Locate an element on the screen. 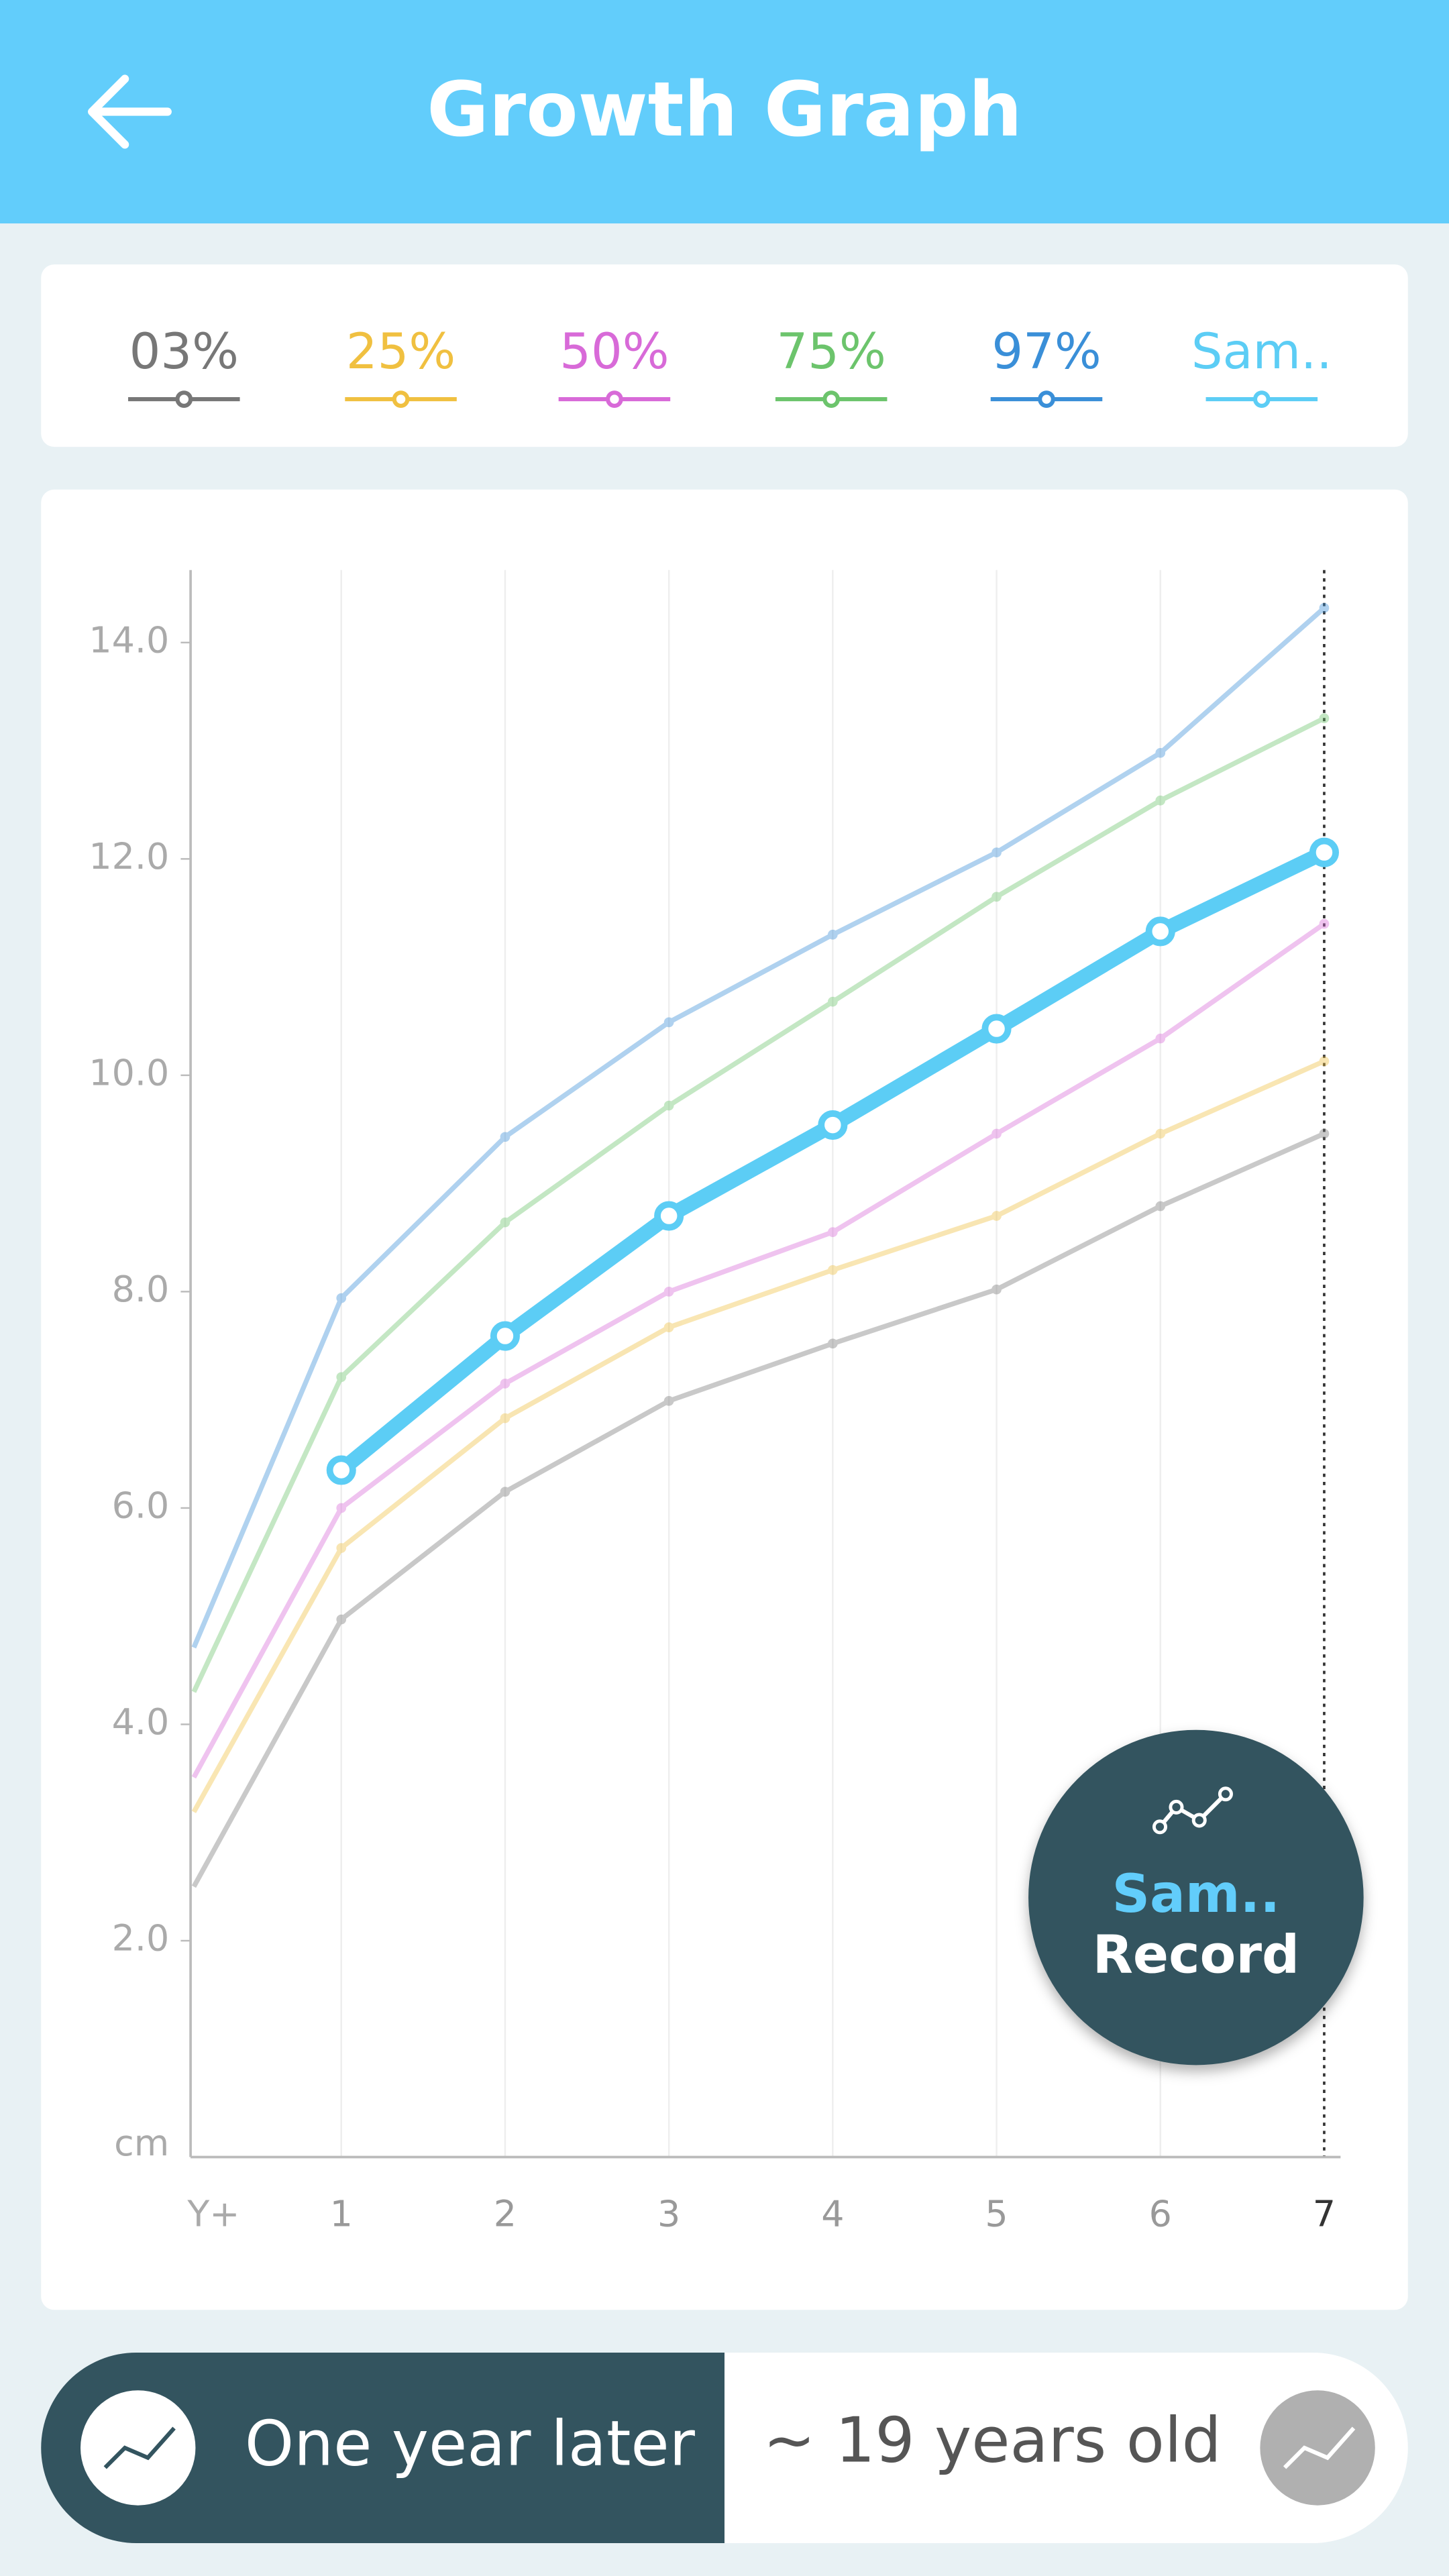 The image size is (1449, 2576). fab-circle is located at coordinates (1196, 1897).